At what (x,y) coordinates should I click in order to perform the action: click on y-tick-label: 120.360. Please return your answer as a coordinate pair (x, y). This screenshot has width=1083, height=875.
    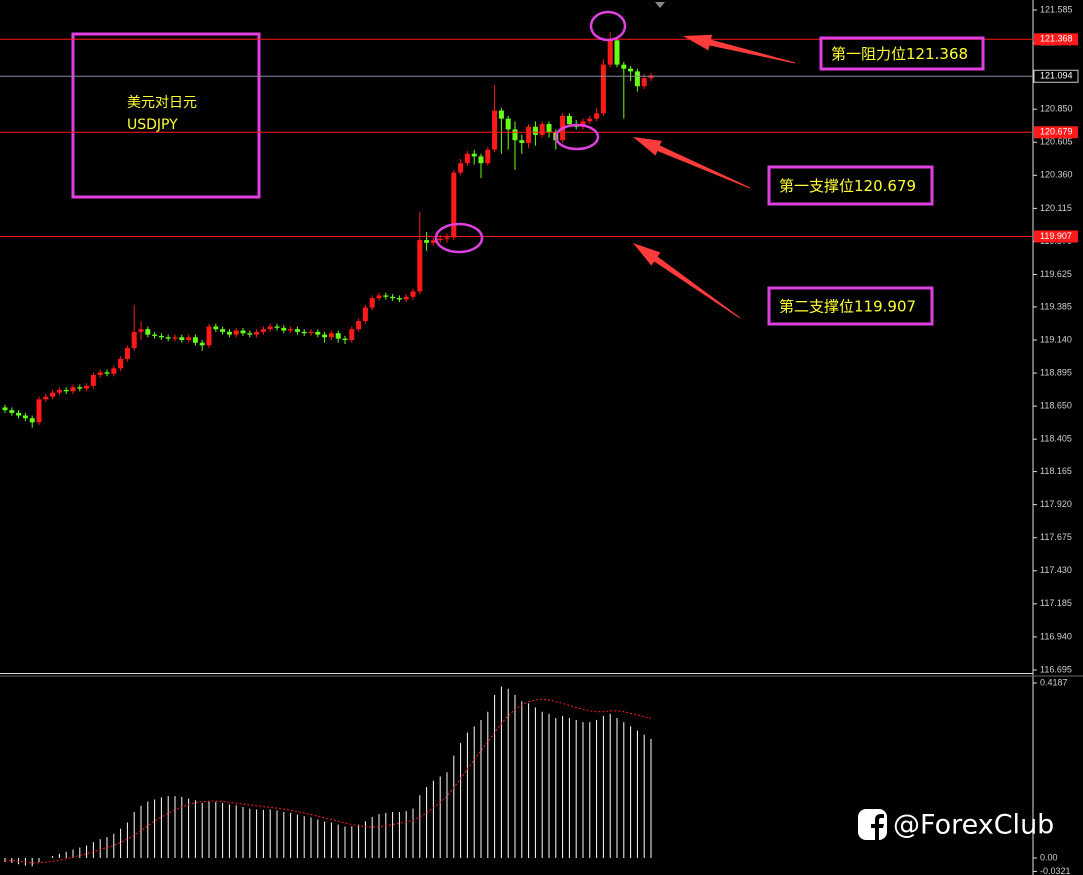
    Looking at the image, I should click on (1056, 175).